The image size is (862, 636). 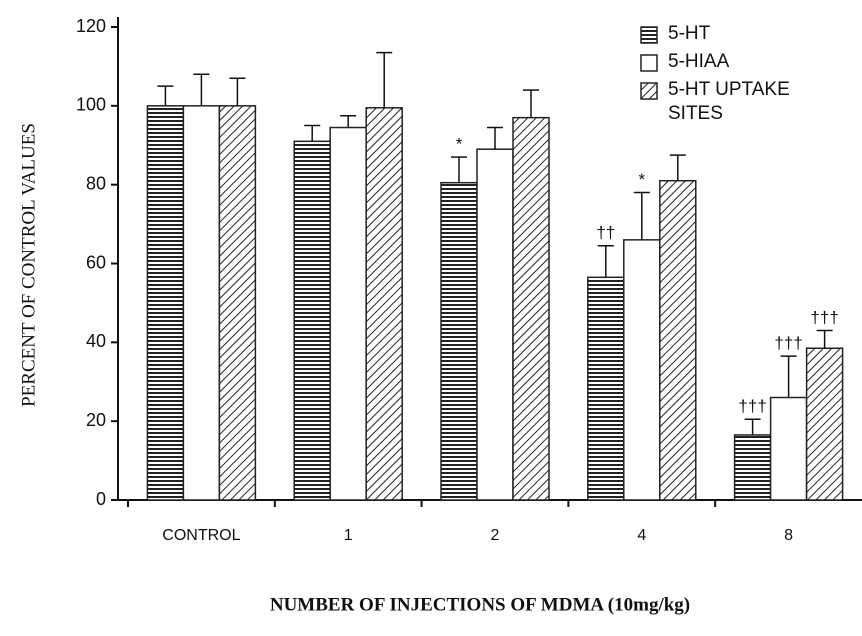 I want to click on legend: 5-HT 5-HIAA 5-HT UPTAKE SITES, so click(x=747, y=76).